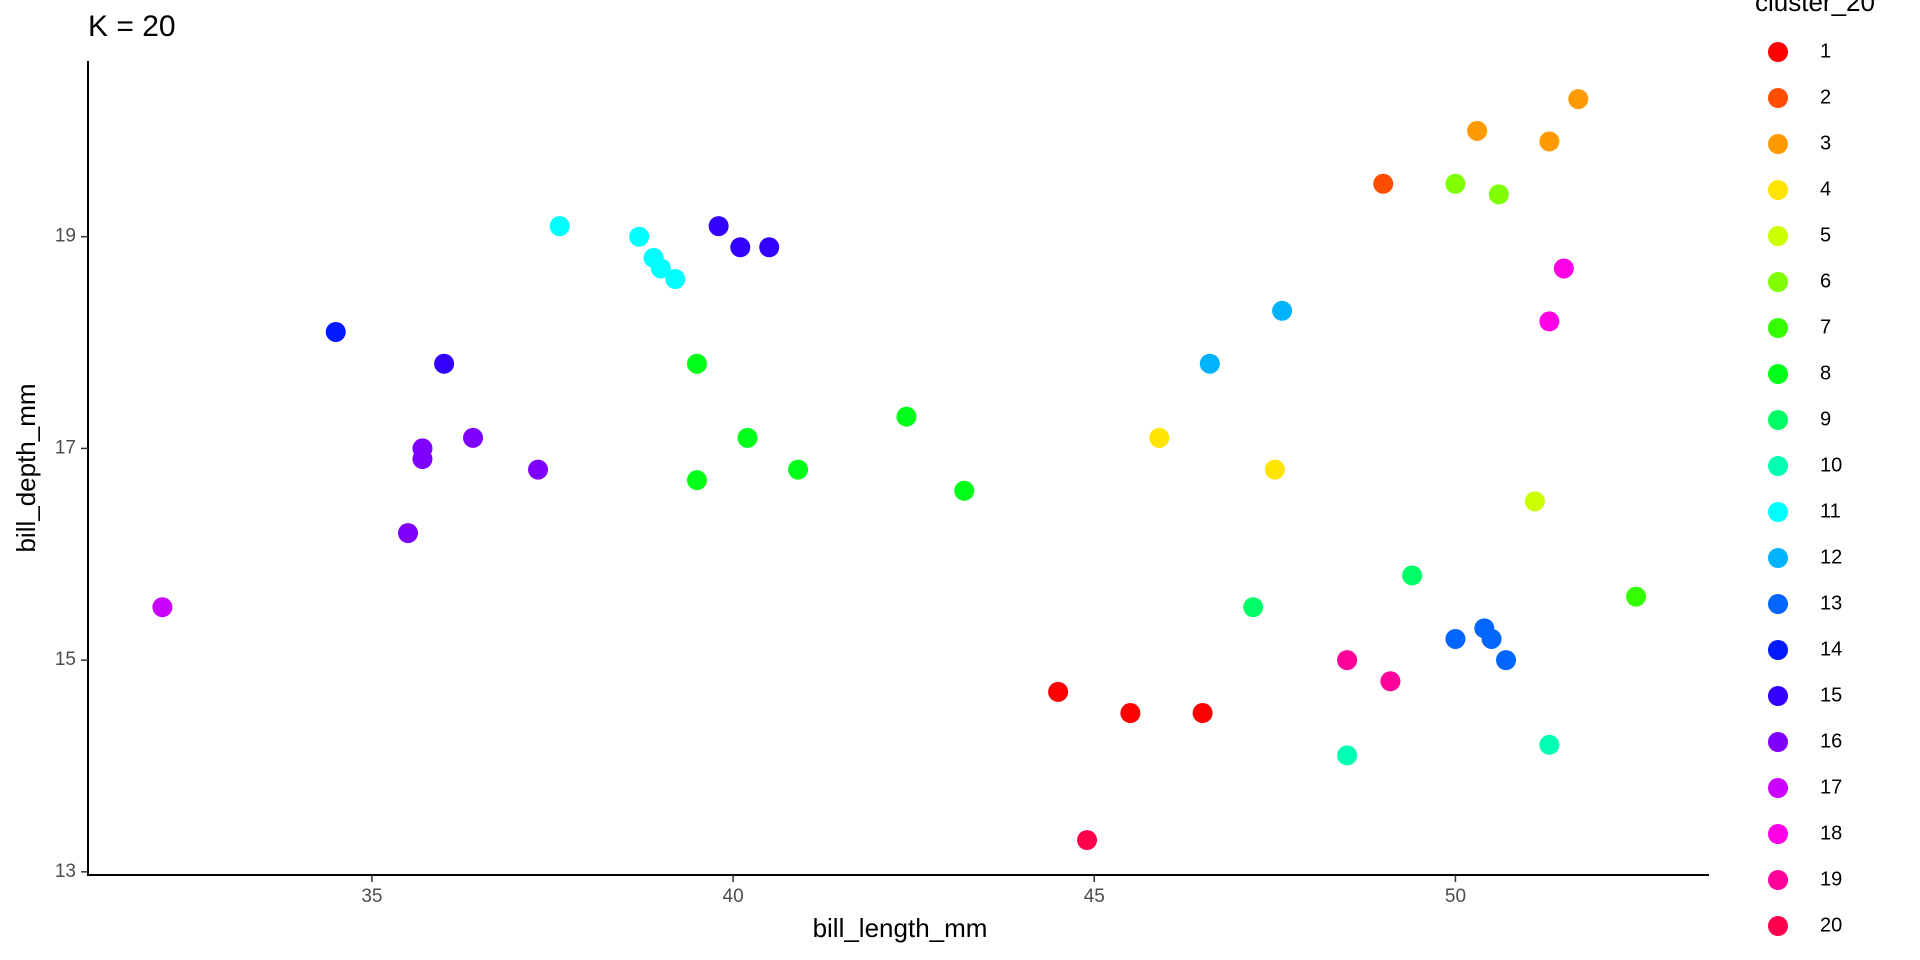  Describe the element at coordinates (1830, 511) in the screenshot. I see `legend-label: 11` at that location.